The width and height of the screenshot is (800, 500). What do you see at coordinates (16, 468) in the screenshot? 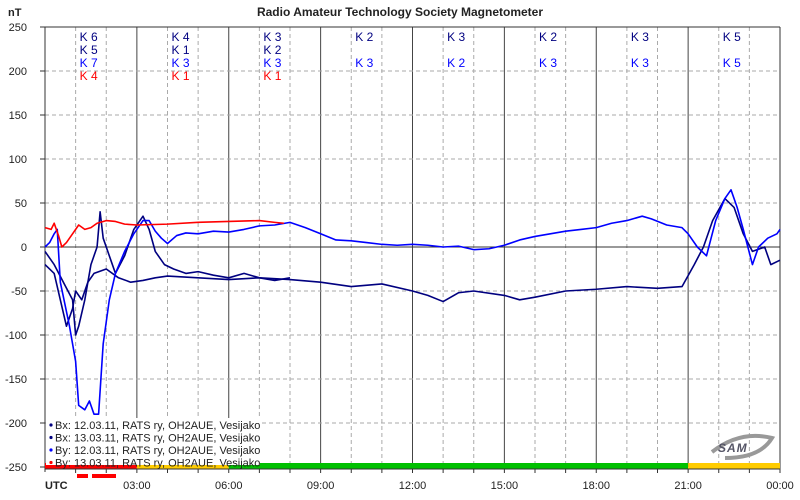
I see `y-tick-label: -250` at bounding box center [16, 468].